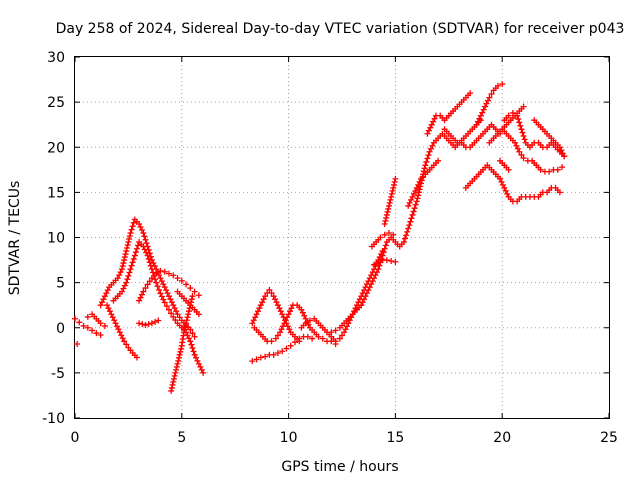  Describe the element at coordinates (289, 438) in the screenshot. I see `x-tick-label: 10` at that location.